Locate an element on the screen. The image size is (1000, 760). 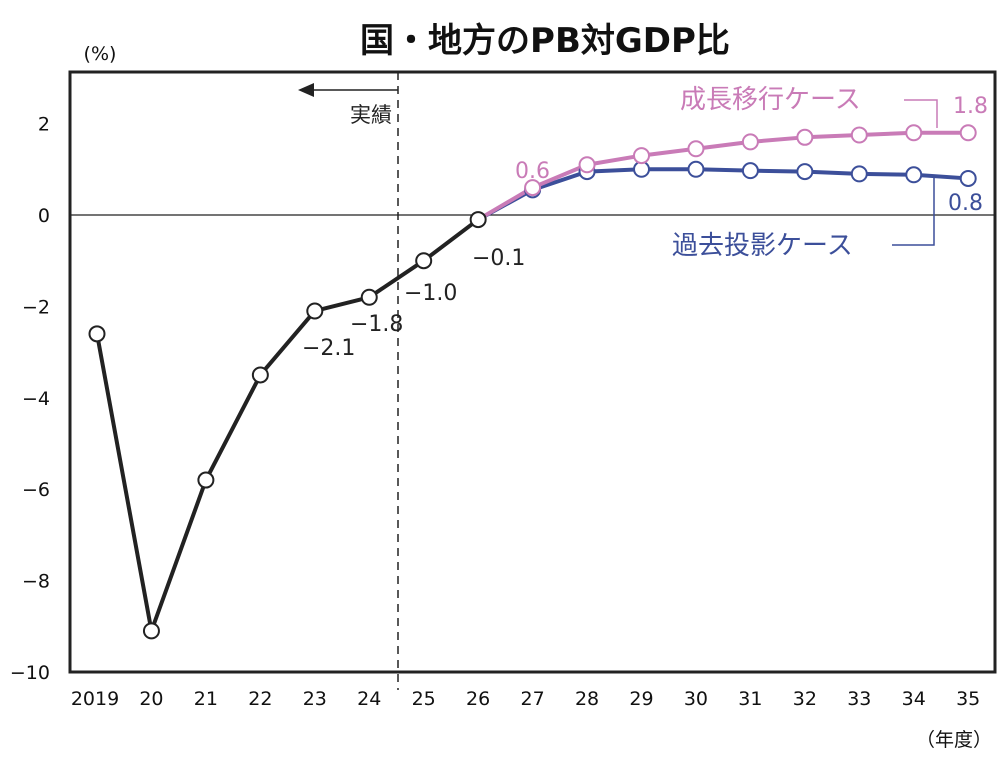
data-label-2035-growth: 1.8 is located at coordinates (970, 106).